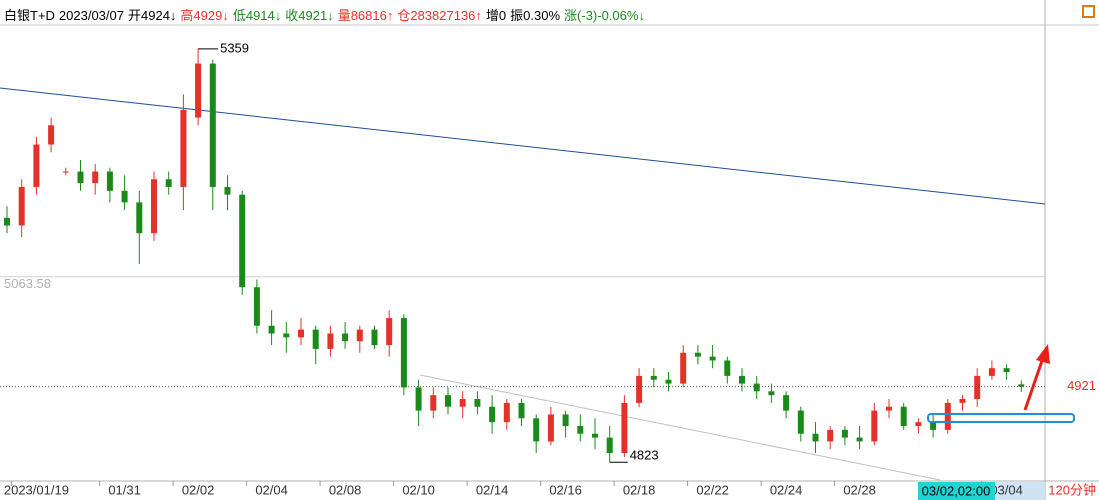 The image size is (1099, 500). I want to click on highlight-box, so click(1001, 418).